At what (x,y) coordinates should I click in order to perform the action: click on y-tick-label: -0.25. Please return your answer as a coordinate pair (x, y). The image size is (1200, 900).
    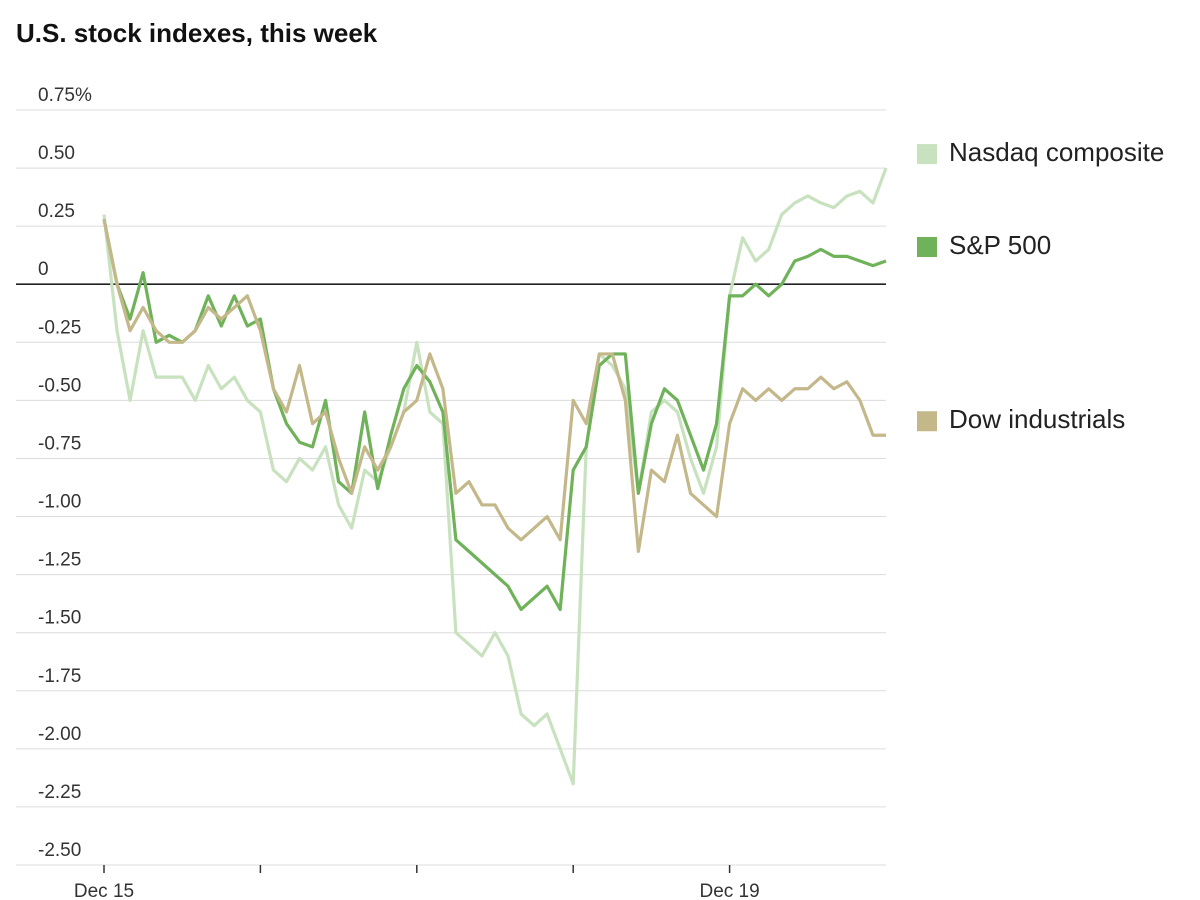
    Looking at the image, I should click on (59, 327).